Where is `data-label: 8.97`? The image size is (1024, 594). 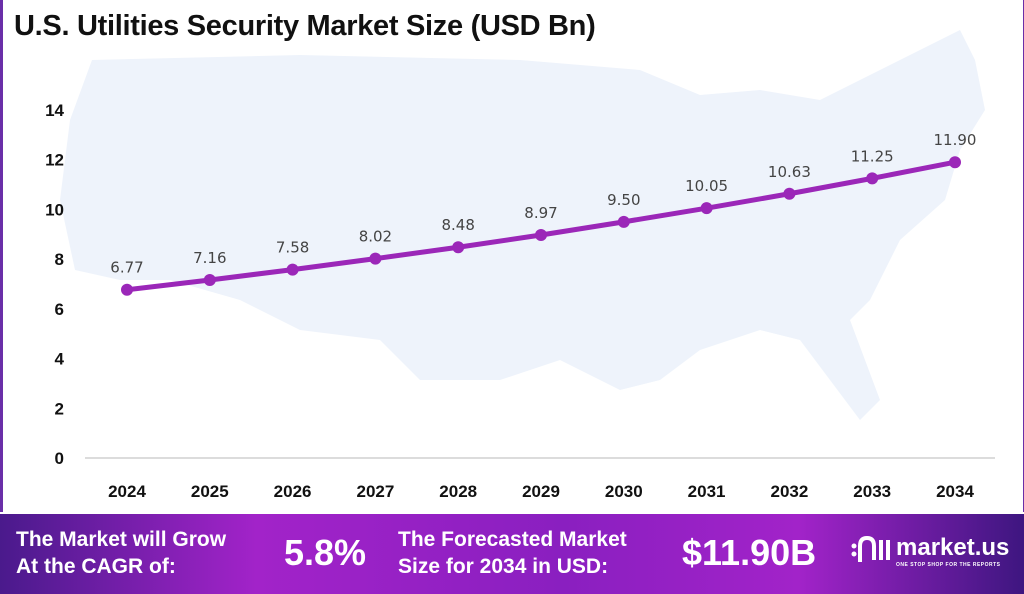
data-label: 8.97 is located at coordinates (540, 213).